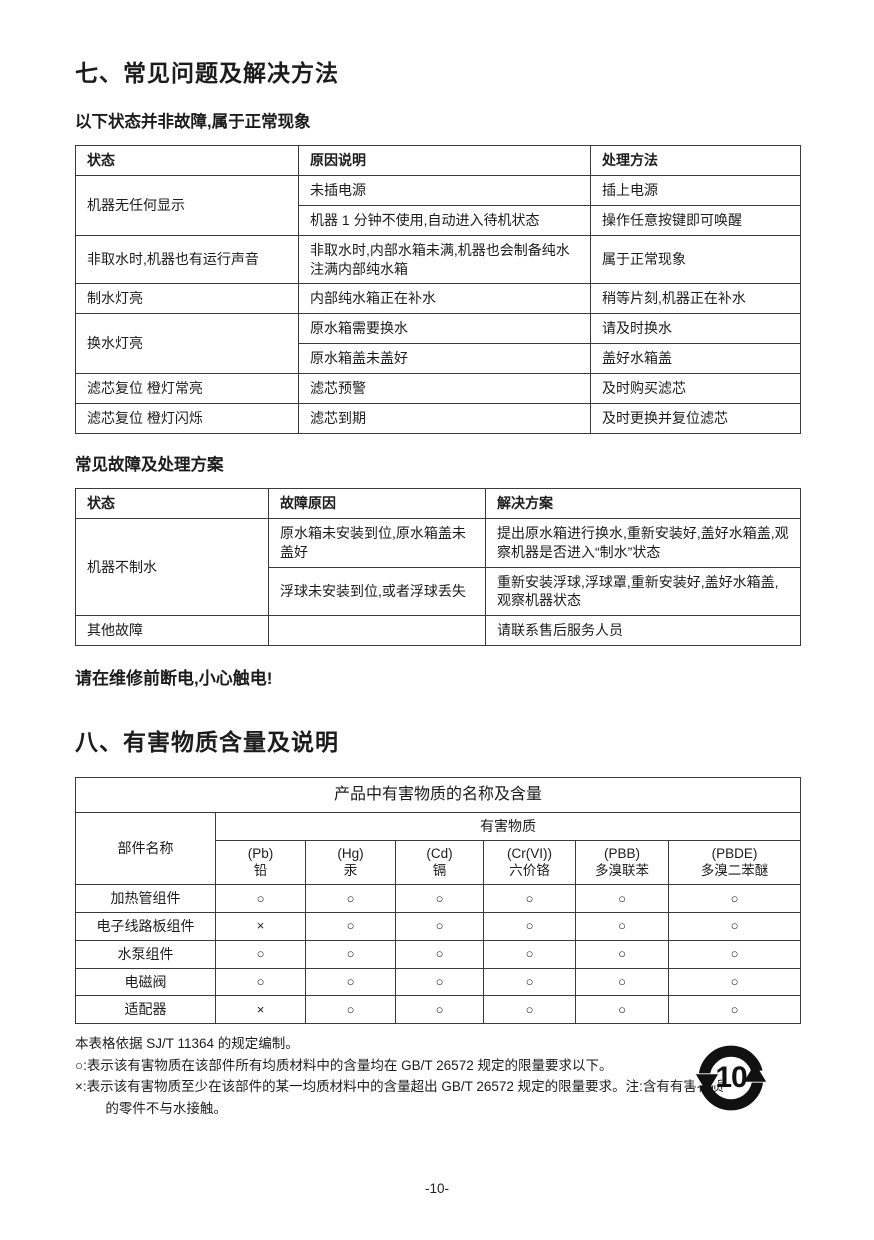 Image resolution: width=874 pixels, height=1240 pixels. What do you see at coordinates (145, 926) in the screenshot?
I see `cell-part: 电子线路板组件` at bounding box center [145, 926].